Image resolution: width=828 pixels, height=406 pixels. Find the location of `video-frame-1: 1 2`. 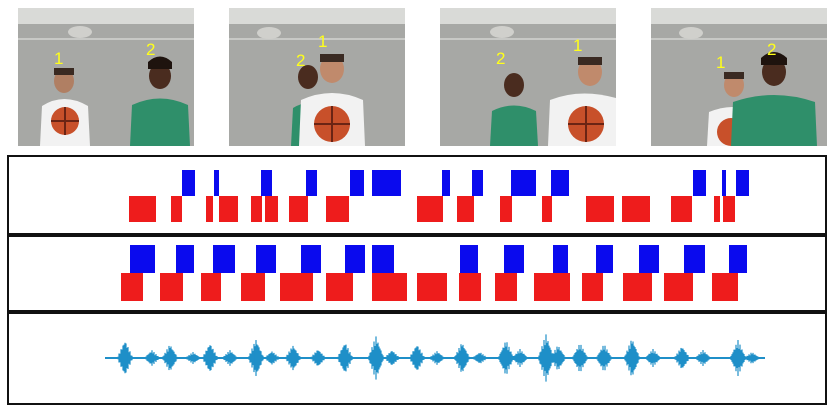

video-frame-1: 1 2 is located at coordinates (106, 77).